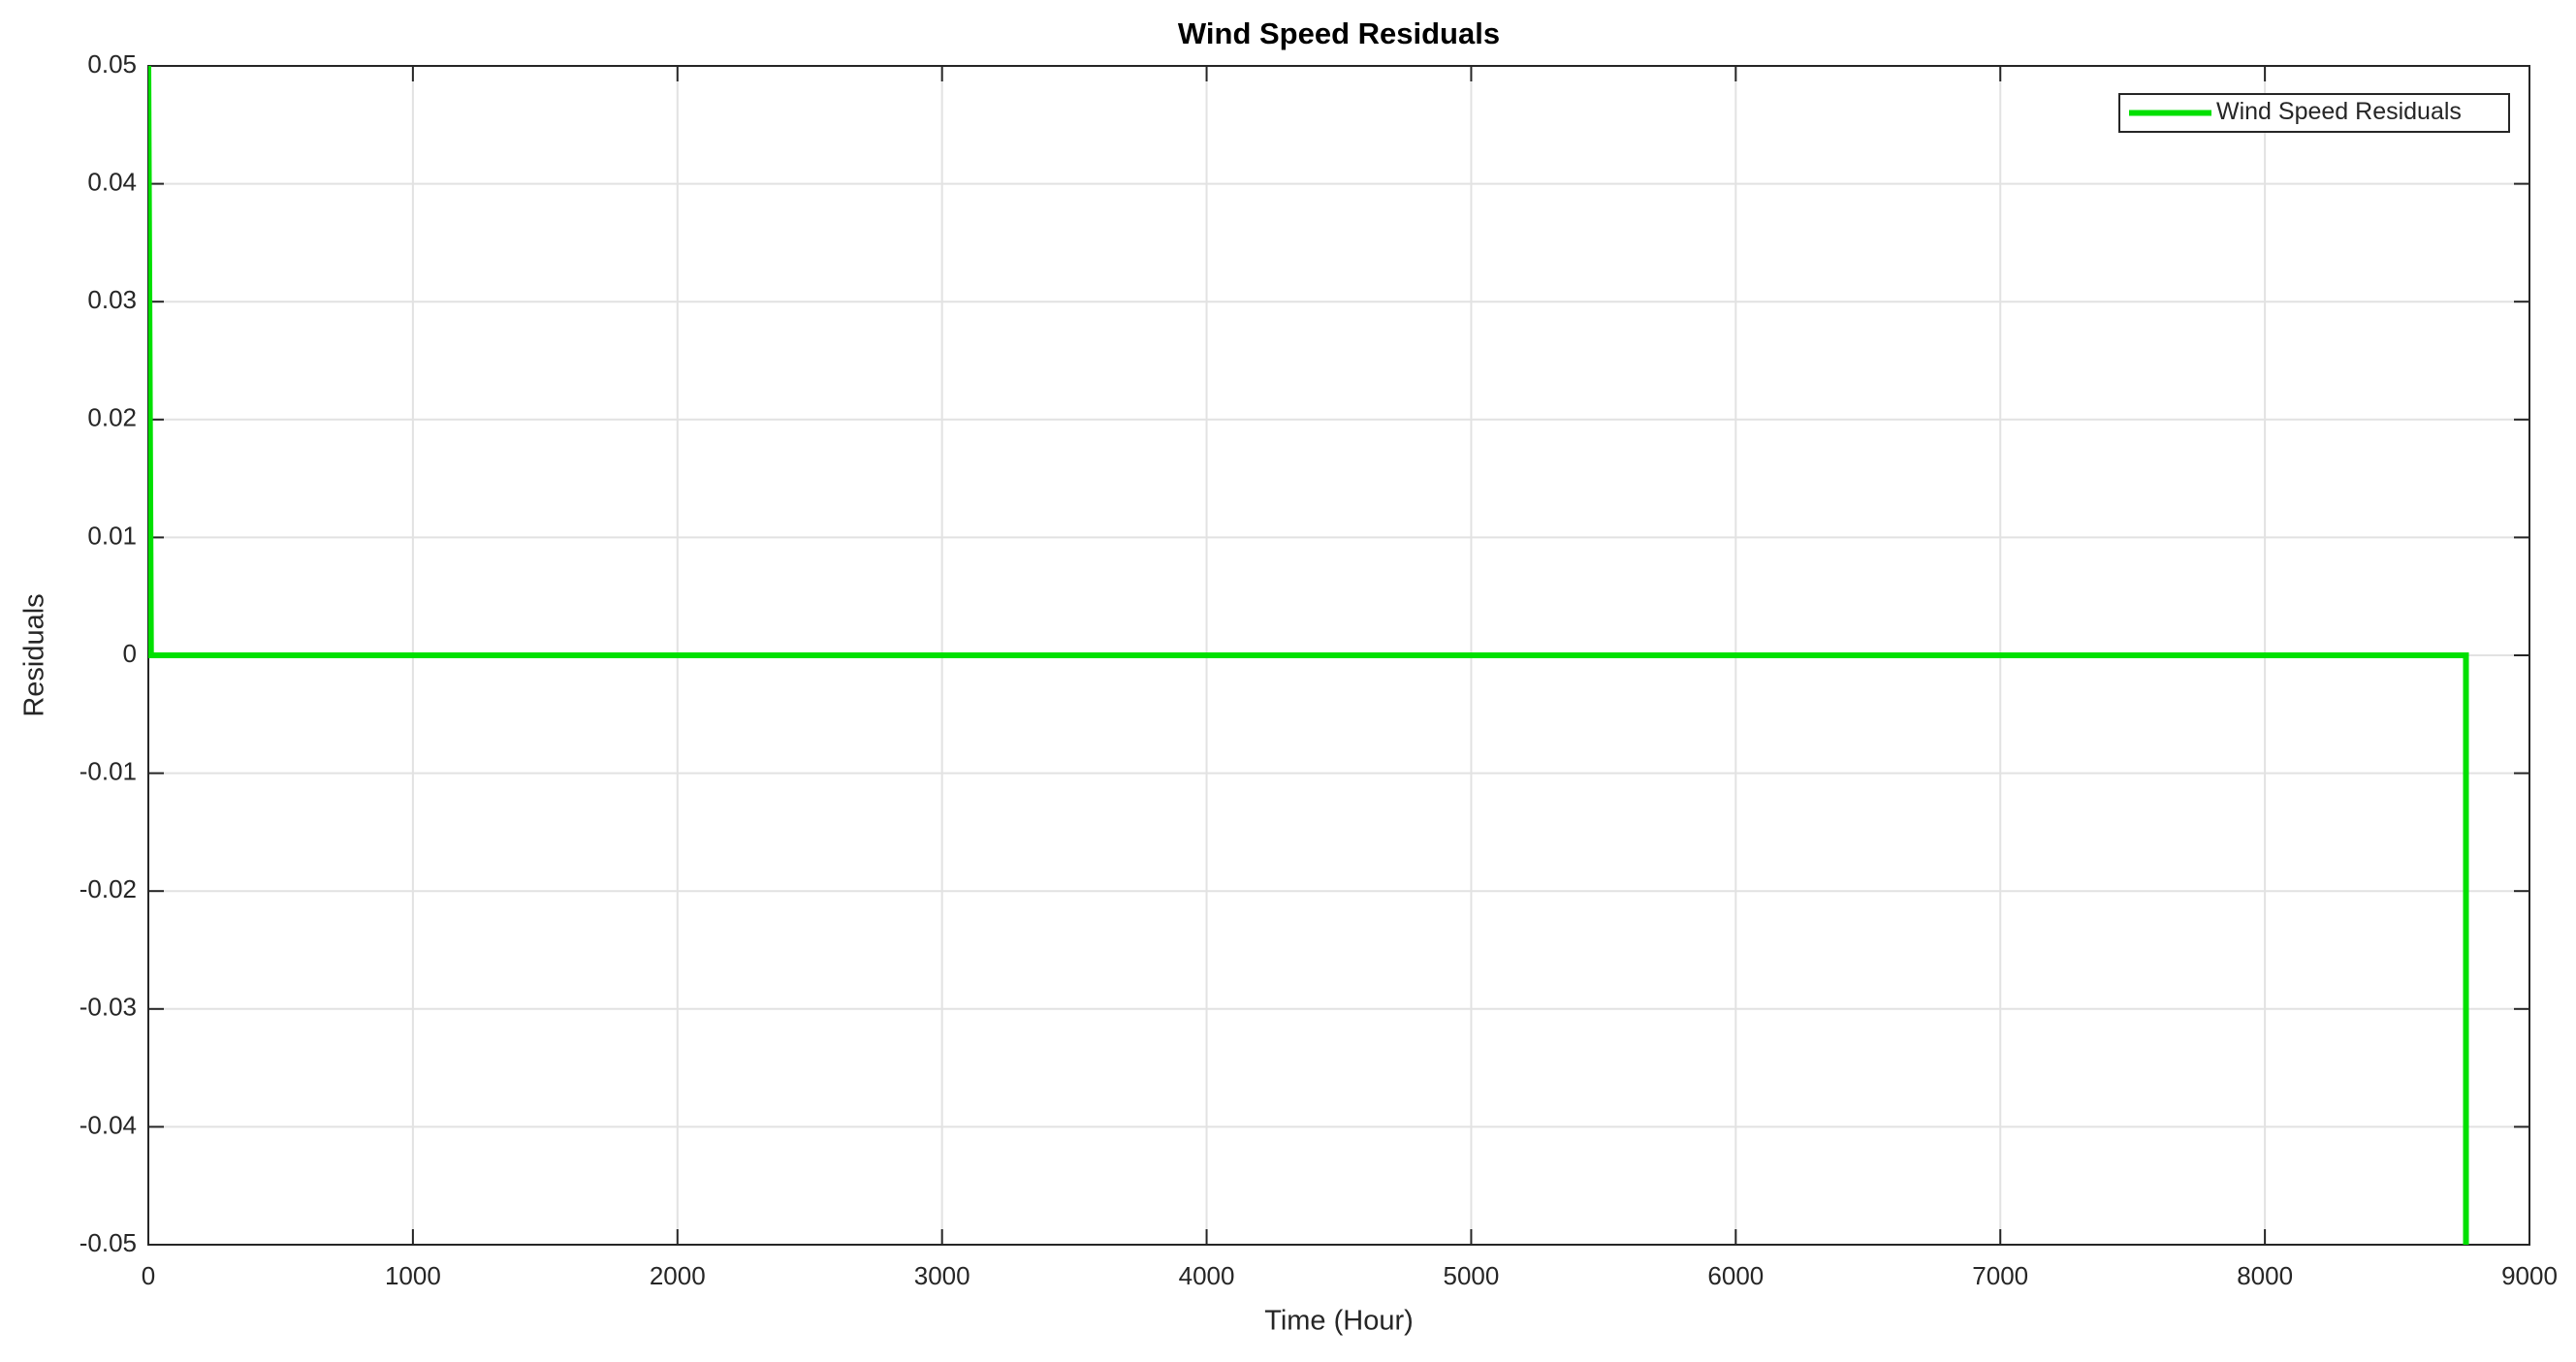 The width and height of the screenshot is (2576, 1362). What do you see at coordinates (2339, 111) in the screenshot?
I see `legend-label: Wind Speed Residuals` at bounding box center [2339, 111].